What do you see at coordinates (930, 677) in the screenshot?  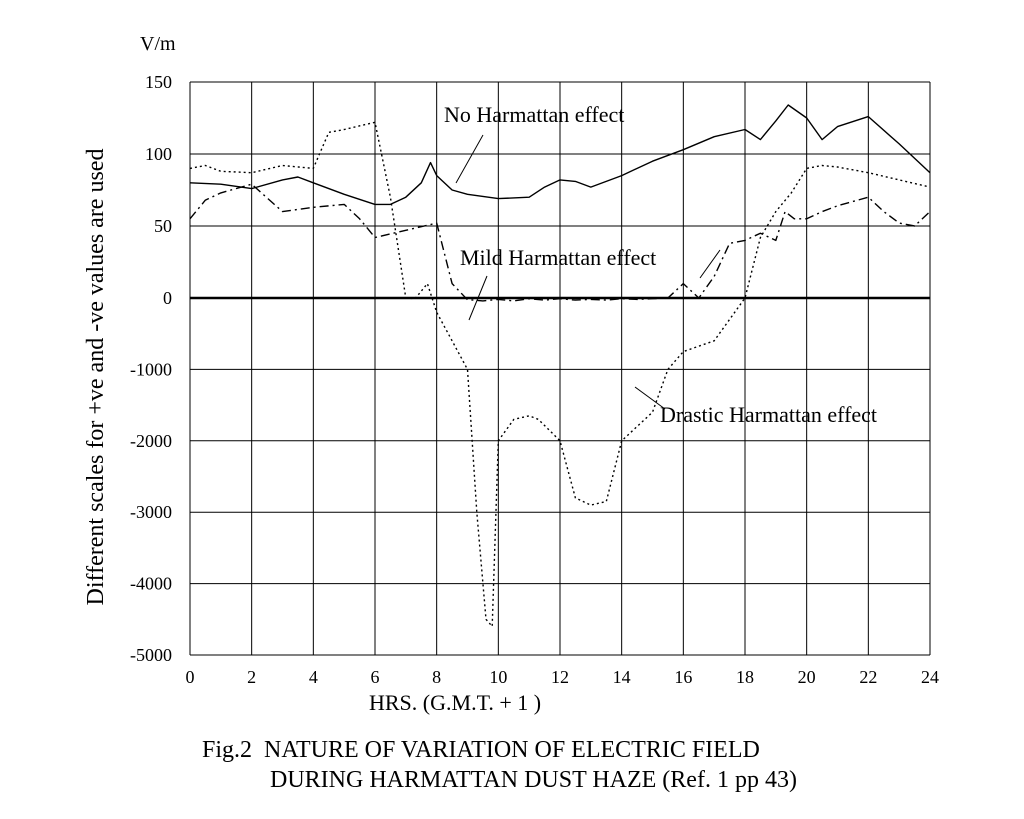 I see `x-tick-label: 24` at bounding box center [930, 677].